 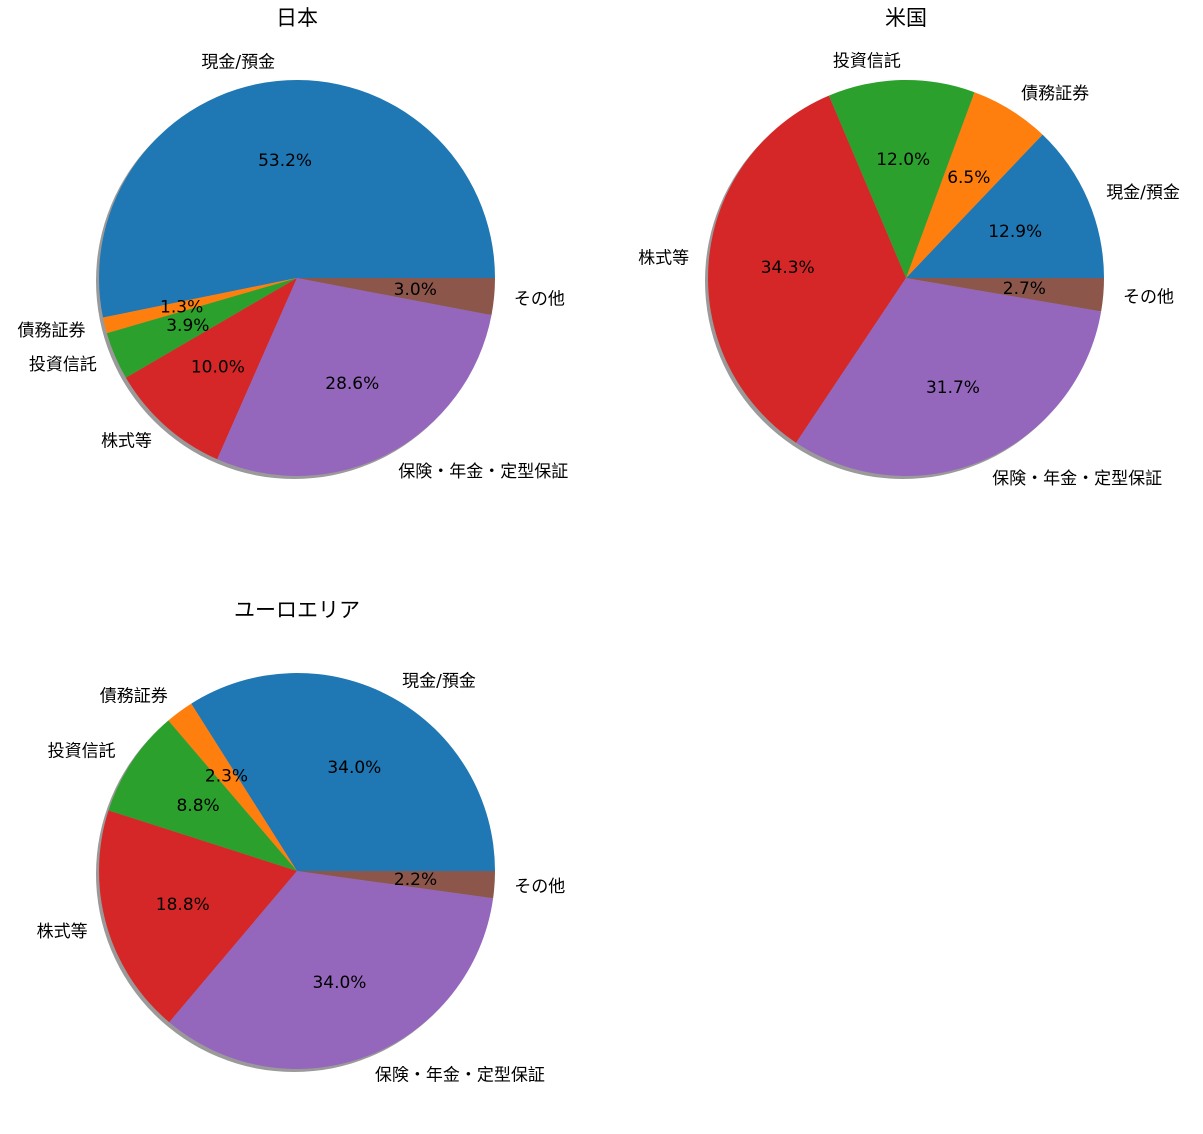 I want to click on slice-percent-label: 2.3%, so click(x=226, y=776).